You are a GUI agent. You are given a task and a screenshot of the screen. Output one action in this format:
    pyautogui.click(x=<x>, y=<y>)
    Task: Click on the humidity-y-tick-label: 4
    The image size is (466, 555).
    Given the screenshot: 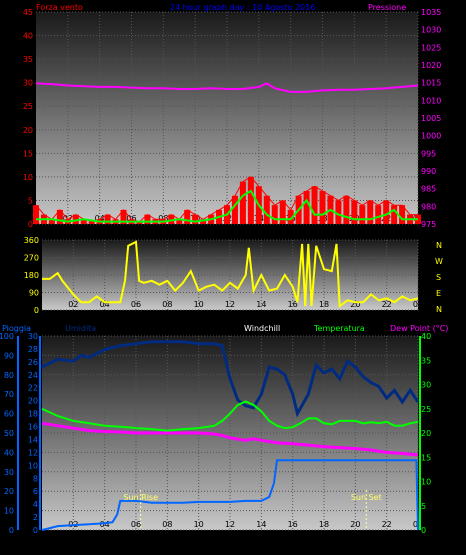 What is the action you would take?
    pyautogui.click(x=35, y=504)
    